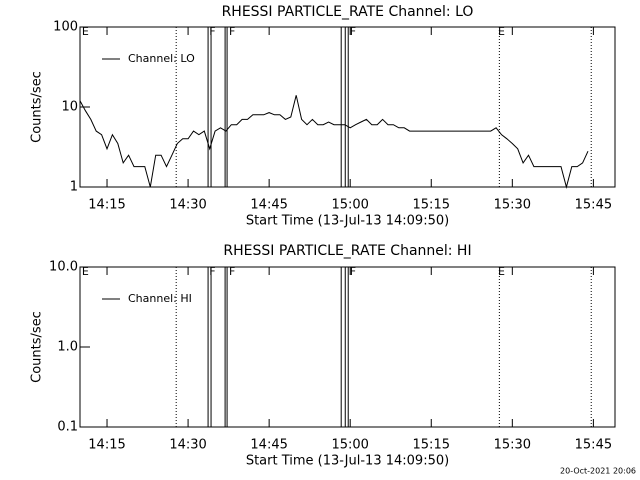  Describe the element at coordinates (67, 347) in the screenshot. I see `y-tick-label: 1.0` at that location.